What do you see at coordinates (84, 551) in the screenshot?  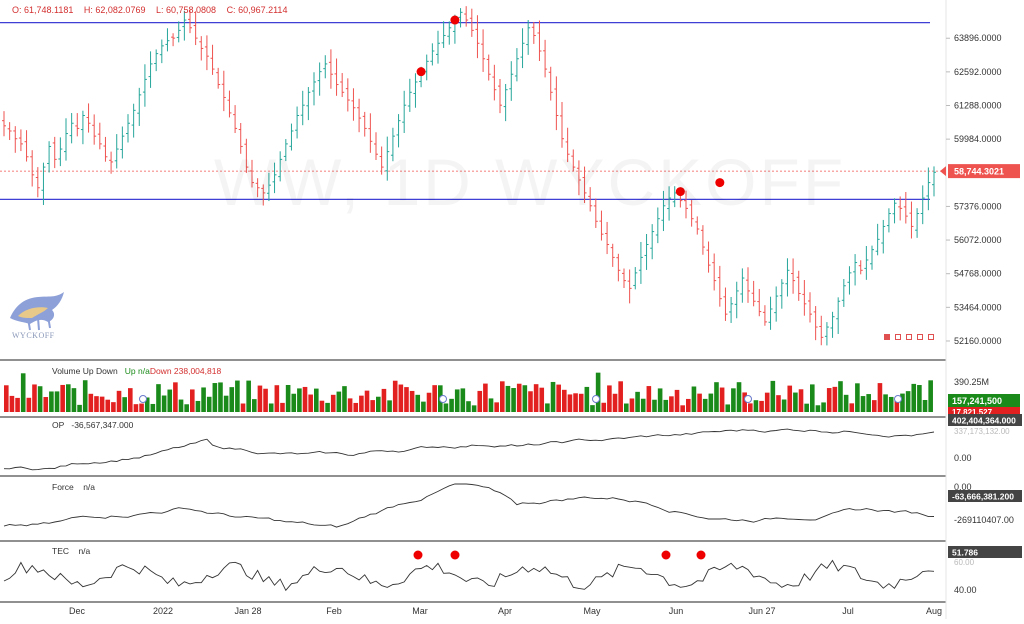 I see `tec-value: n/a` at bounding box center [84, 551].